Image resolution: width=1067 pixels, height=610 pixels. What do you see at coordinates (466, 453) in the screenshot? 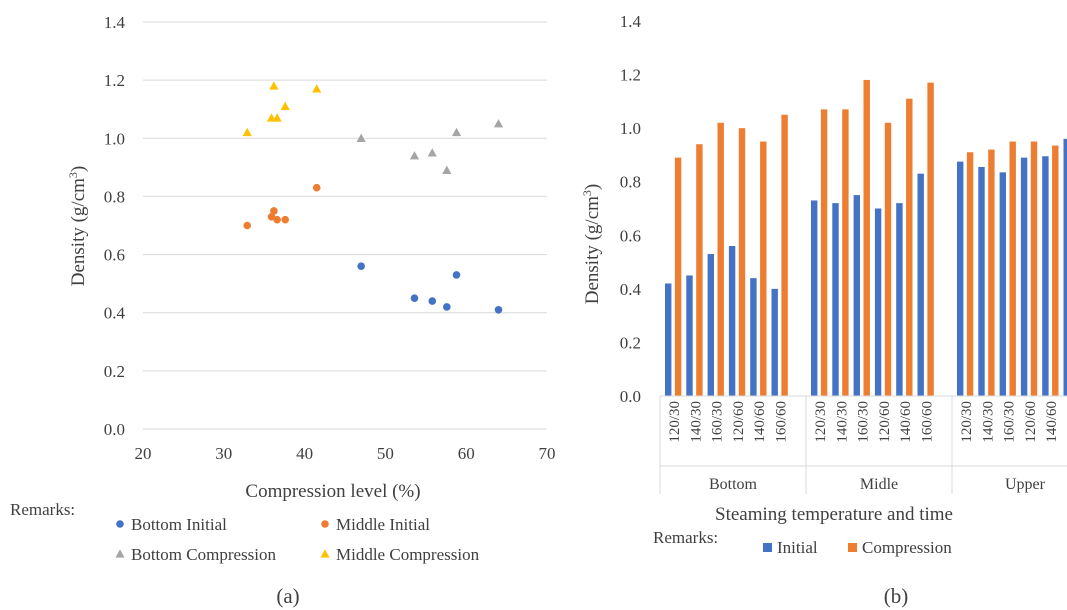
I see `scatter-x-tick-label: 60` at bounding box center [466, 453].